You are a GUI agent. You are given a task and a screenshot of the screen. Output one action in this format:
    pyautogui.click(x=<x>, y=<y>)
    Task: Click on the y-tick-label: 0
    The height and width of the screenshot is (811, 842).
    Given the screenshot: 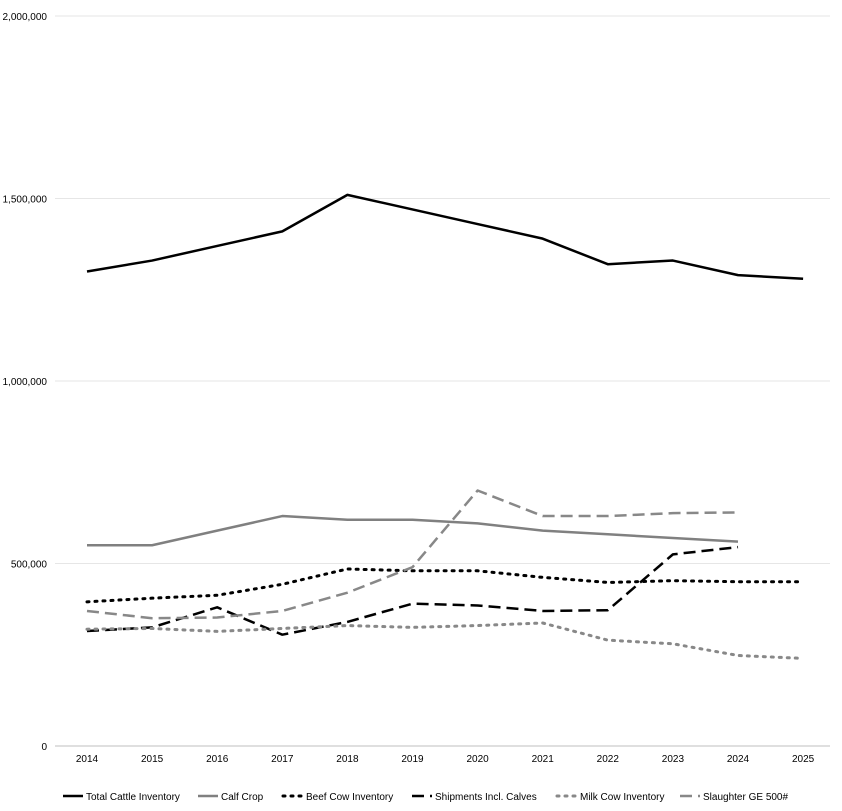 What is the action you would take?
    pyautogui.click(x=44, y=747)
    